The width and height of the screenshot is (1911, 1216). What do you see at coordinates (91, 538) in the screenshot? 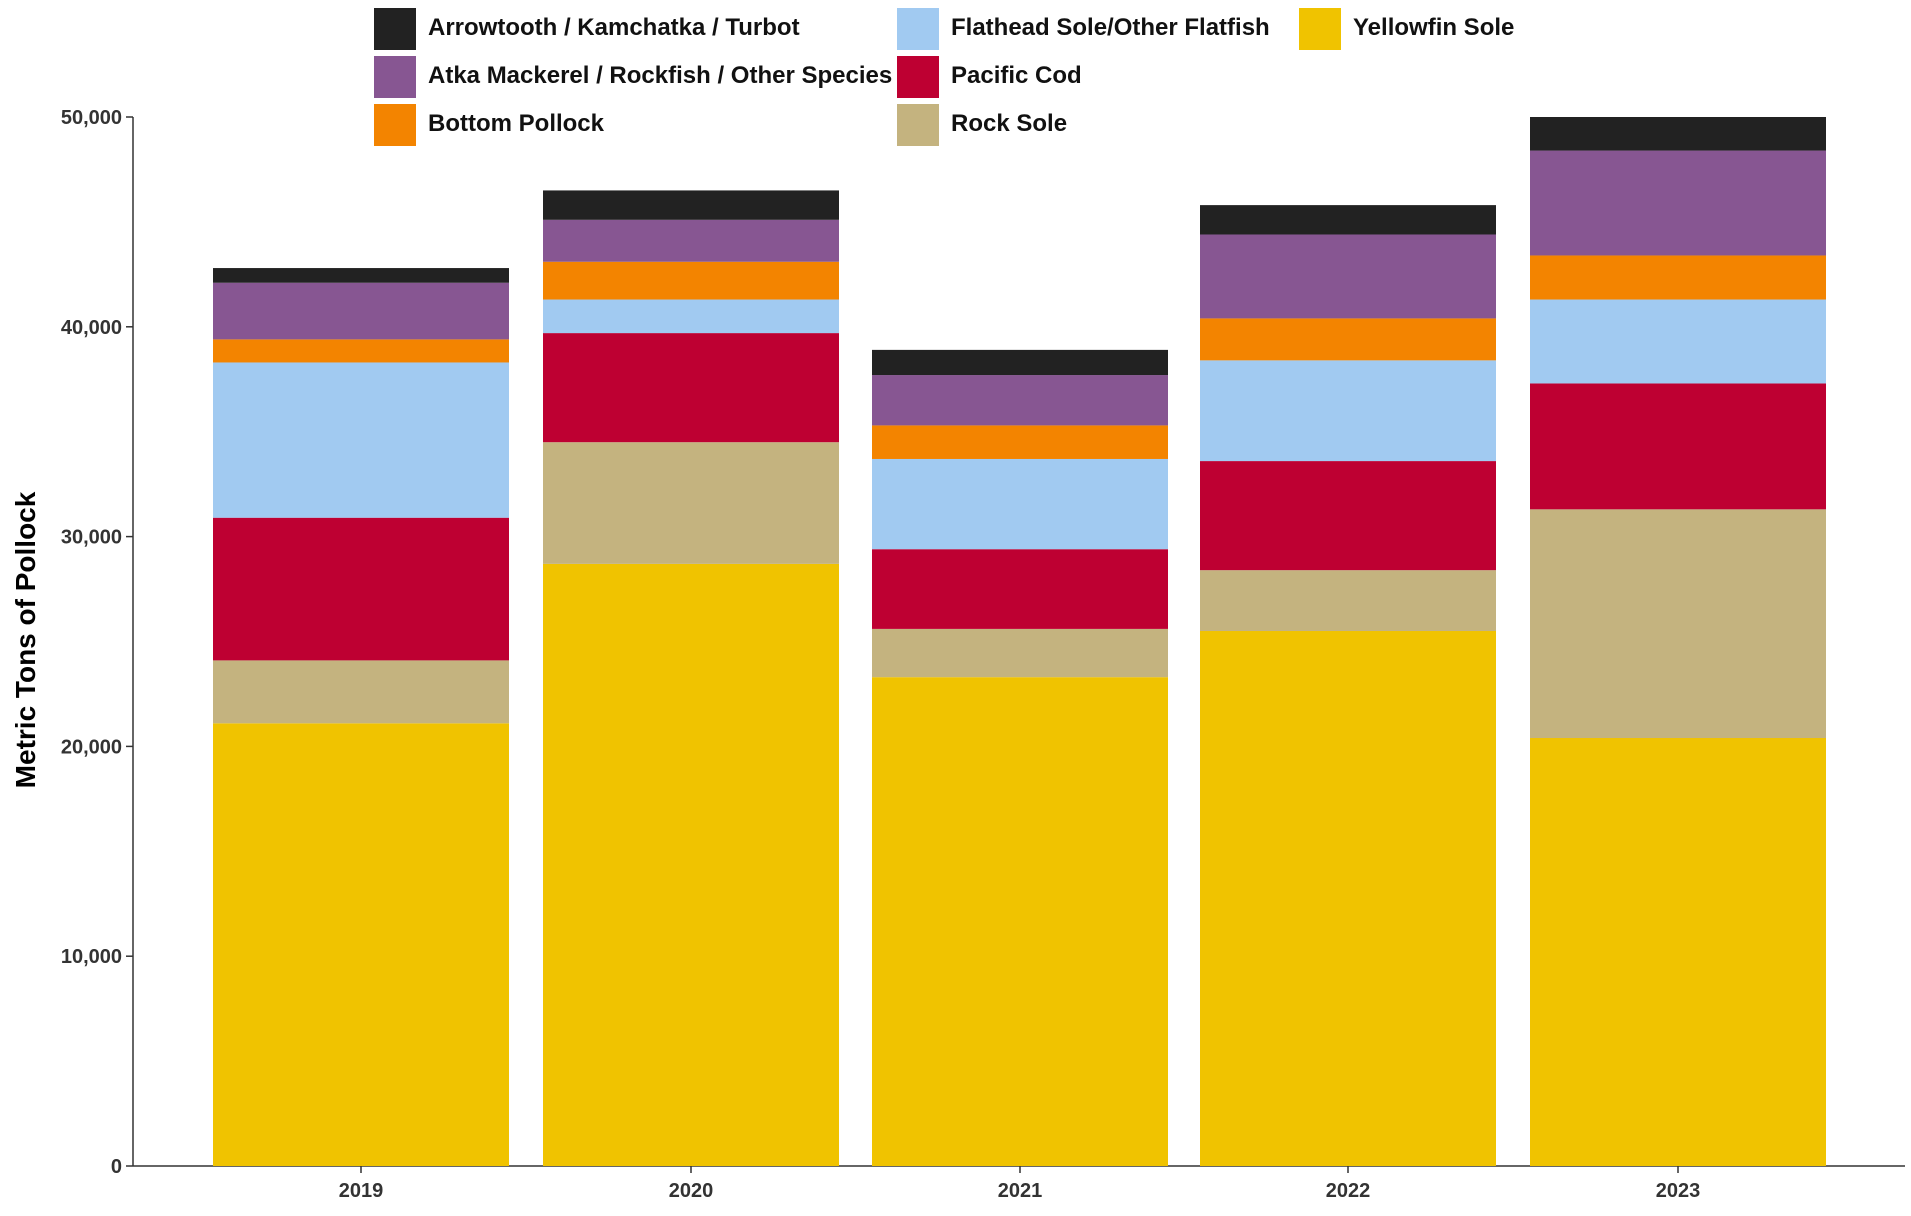
I see `y-tick-label: 30,000` at bounding box center [91, 538].